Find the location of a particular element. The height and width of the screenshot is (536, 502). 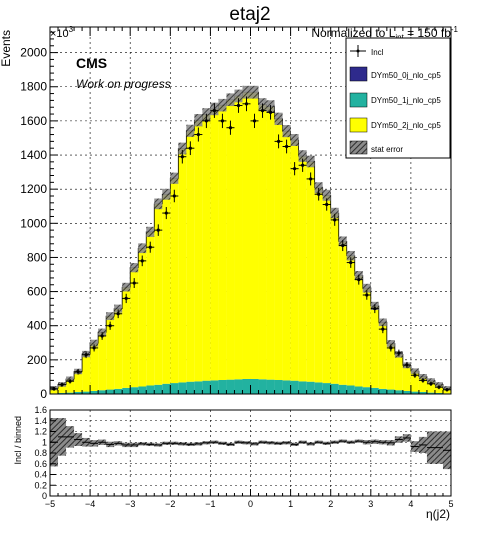

y-tick-label: 2000 is located at coordinates (33, 53).